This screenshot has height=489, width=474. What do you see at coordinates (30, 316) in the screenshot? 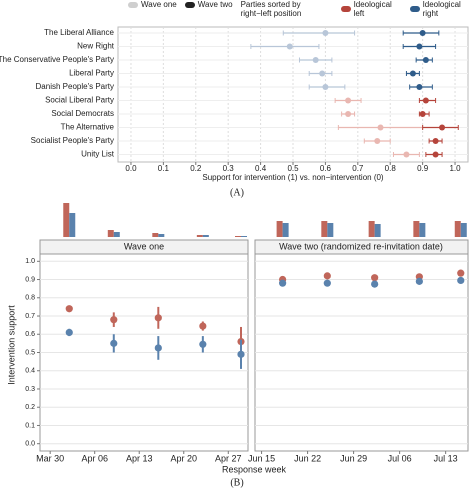
I see `y-tick-label: 0.7` at bounding box center [30, 316].